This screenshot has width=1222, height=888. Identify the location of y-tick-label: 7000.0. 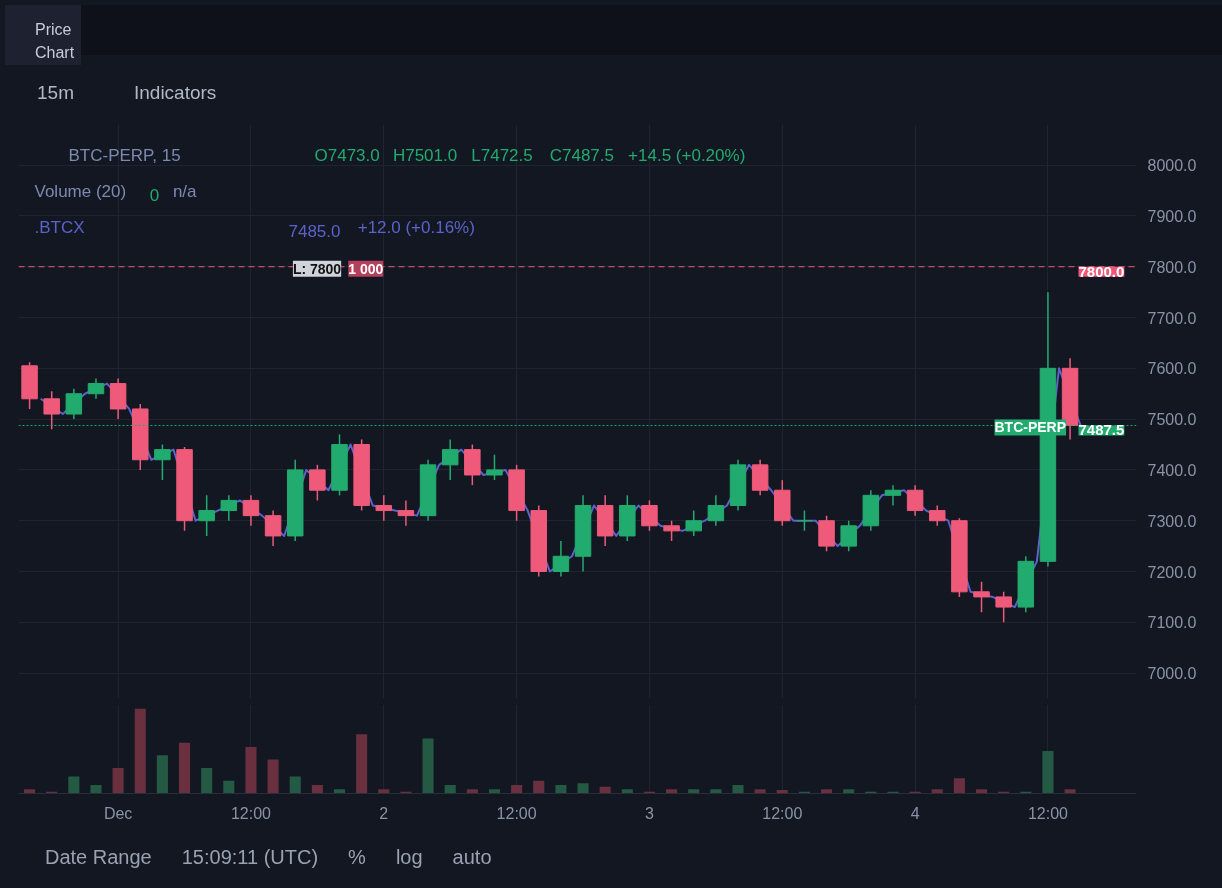
(1172, 674).